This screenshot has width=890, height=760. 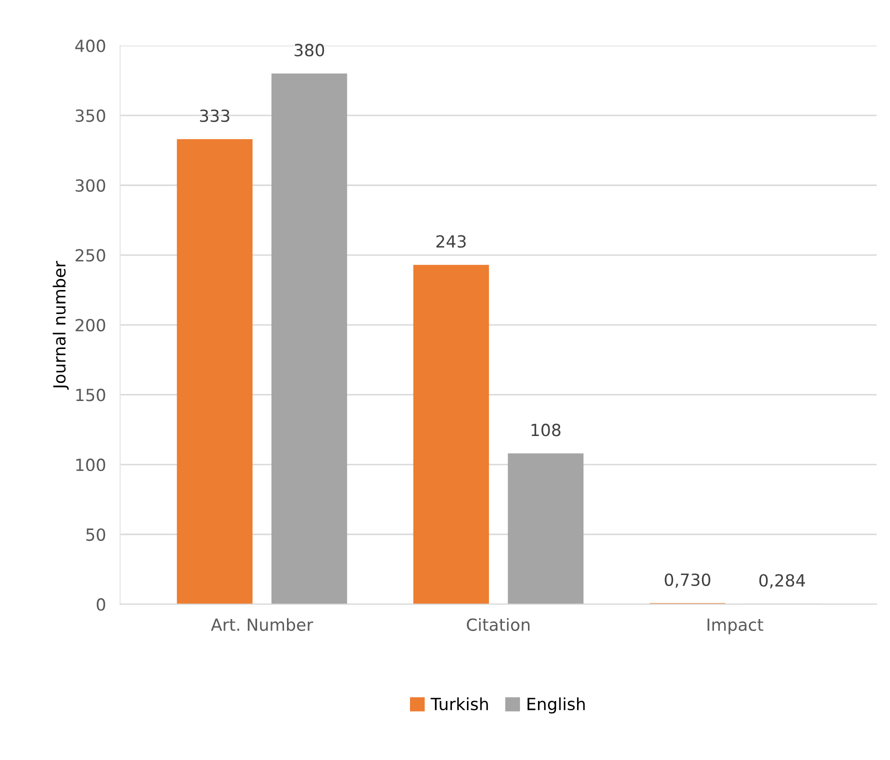 I want to click on data-label: 333, so click(x=215, y=115).